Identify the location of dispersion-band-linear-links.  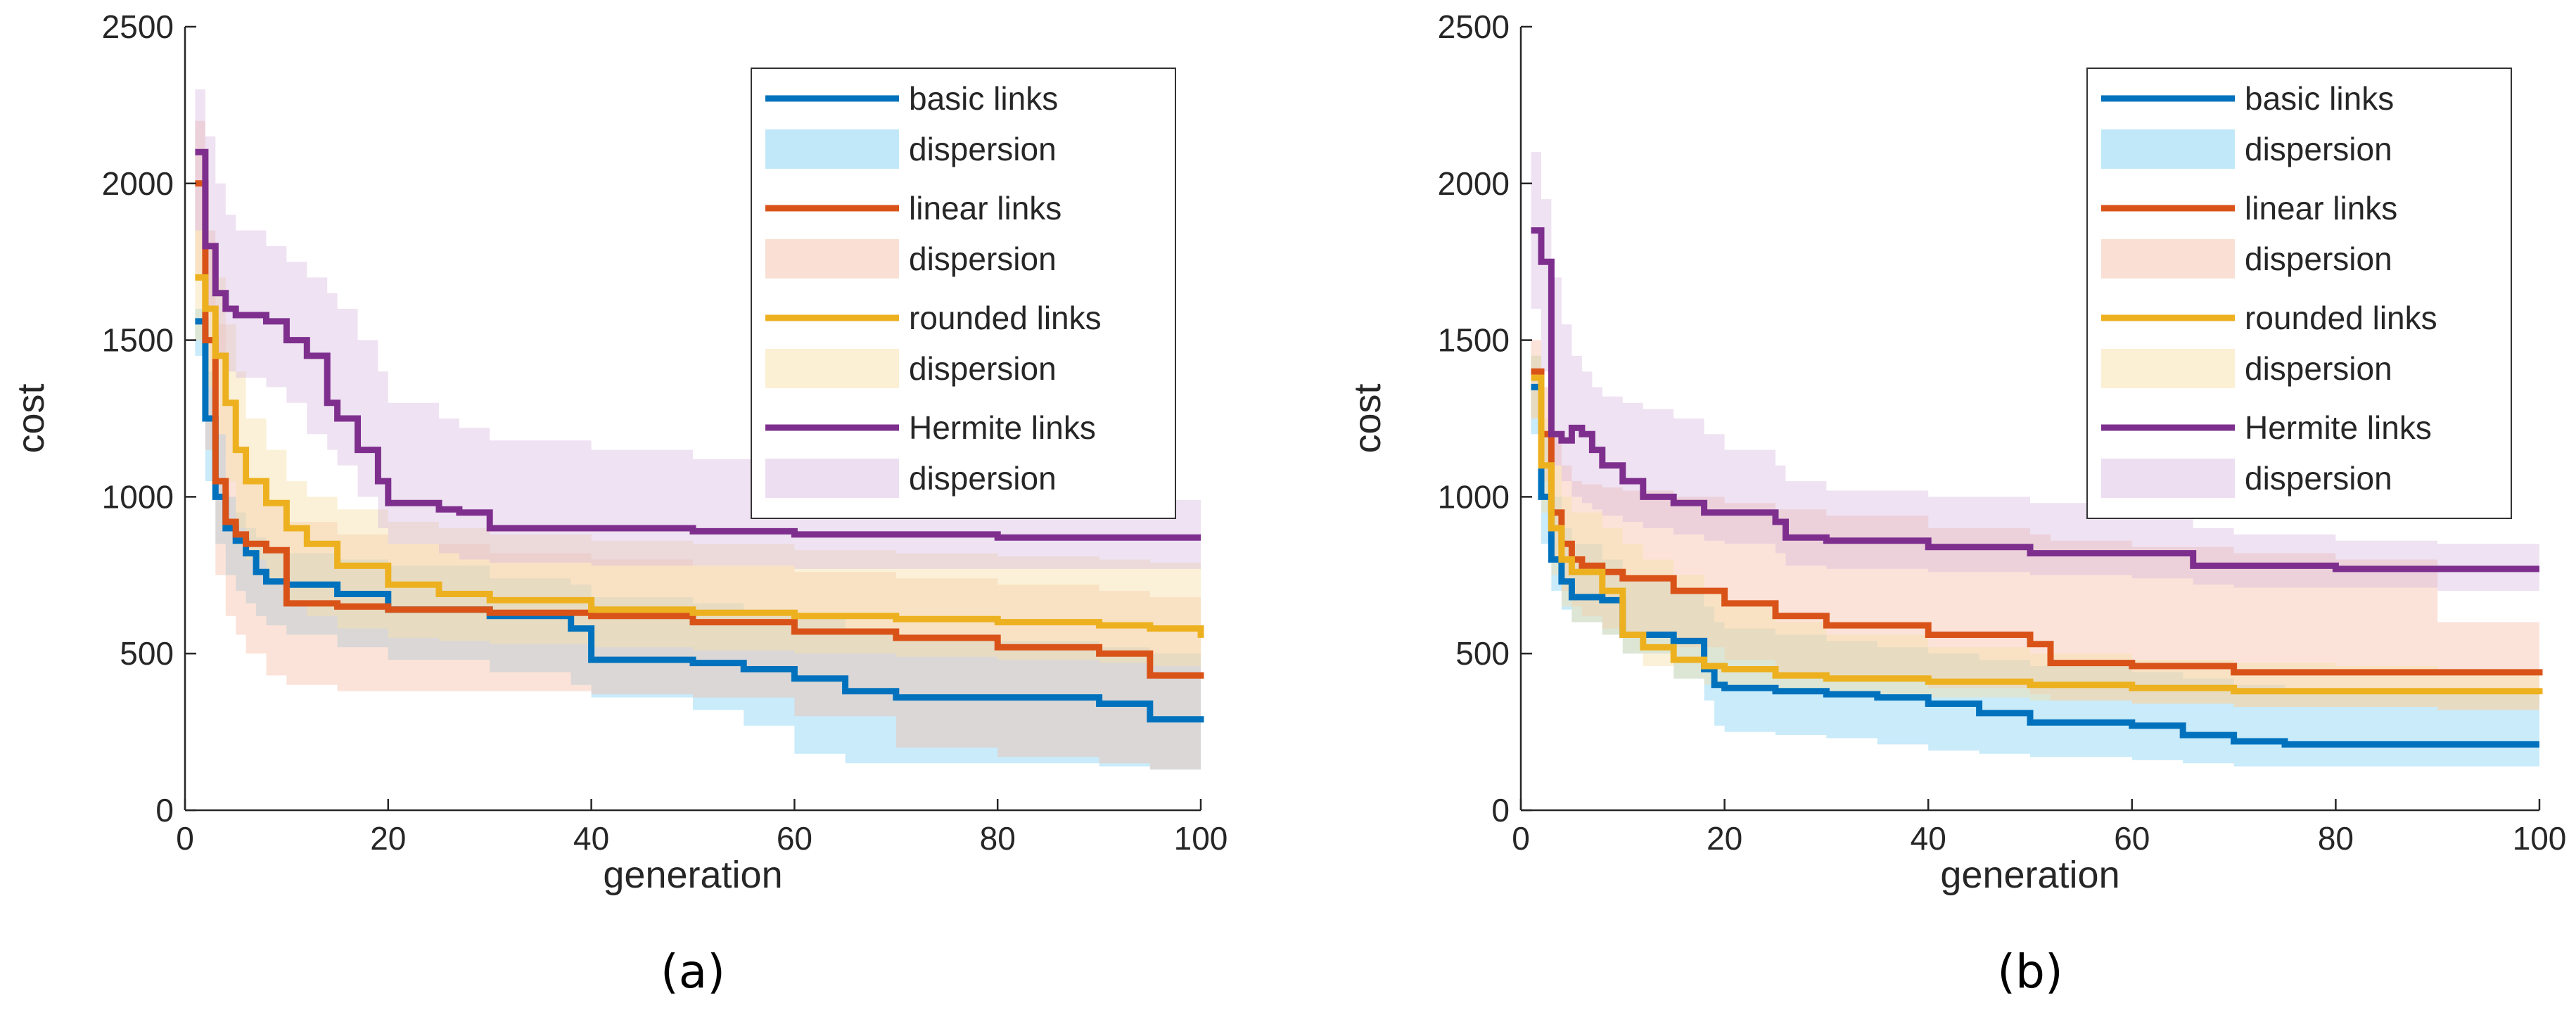
(2035, 526).